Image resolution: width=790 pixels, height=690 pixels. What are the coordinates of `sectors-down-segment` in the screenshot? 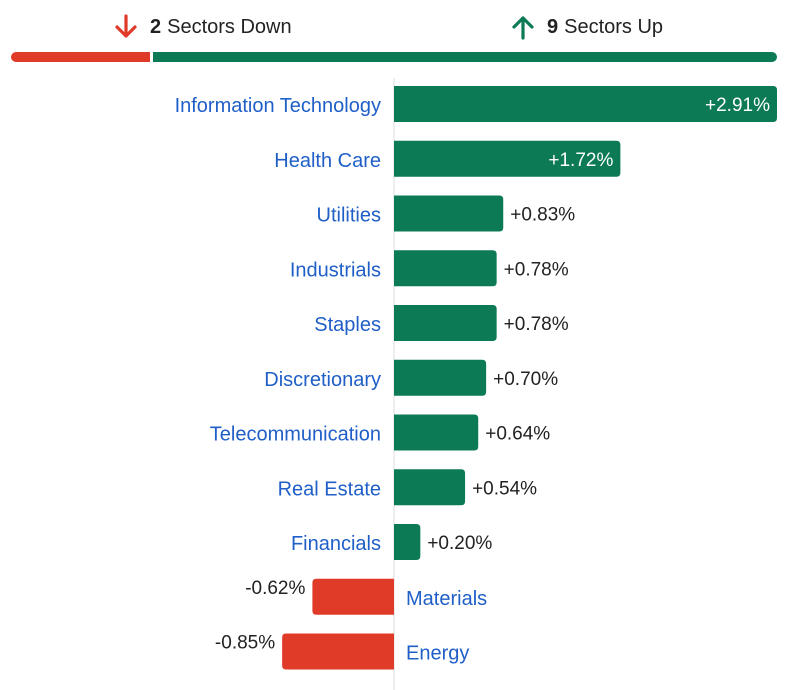 It's located at (80, 57).